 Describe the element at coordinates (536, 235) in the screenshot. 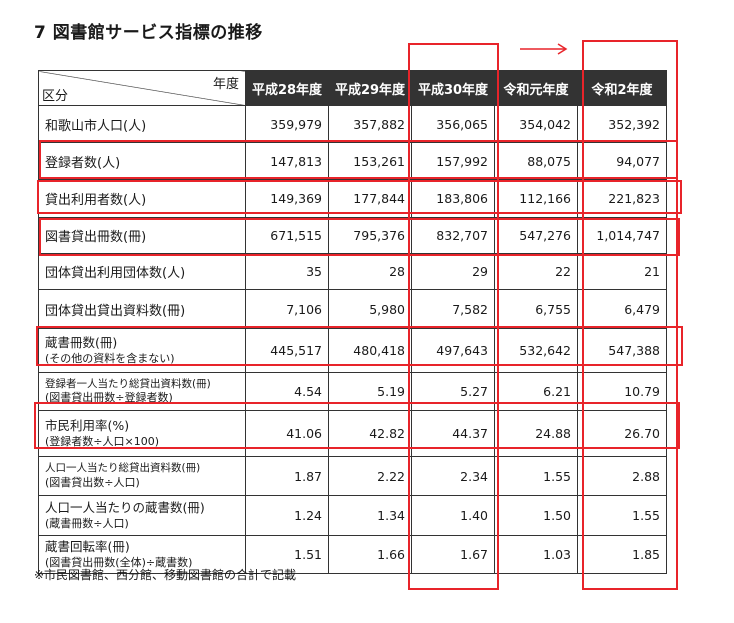

I see `value-cell: 547,276` at that location.